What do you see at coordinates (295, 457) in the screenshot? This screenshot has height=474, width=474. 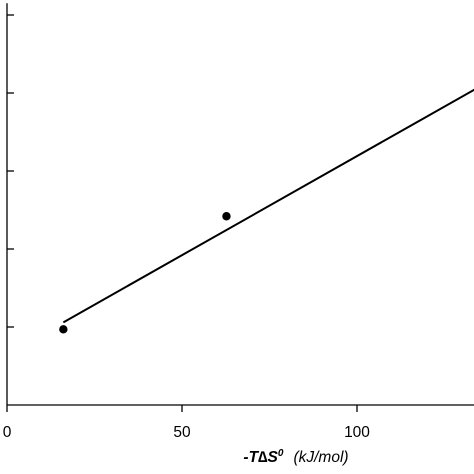 I see `x-axis-title: -T∆S0 (kJ/mol)` at bounding box center [295, 457].